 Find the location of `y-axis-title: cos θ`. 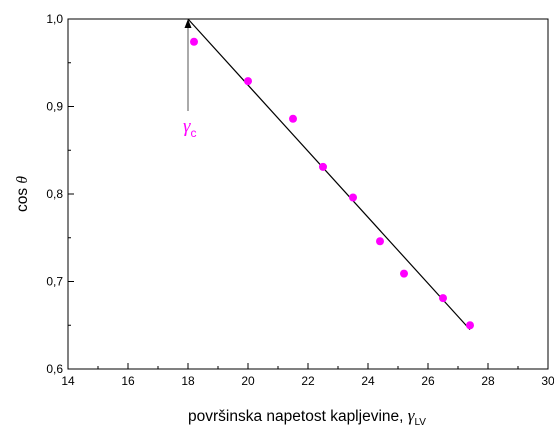

y-axis-title: cos θ is located at coordinates (22, 194).